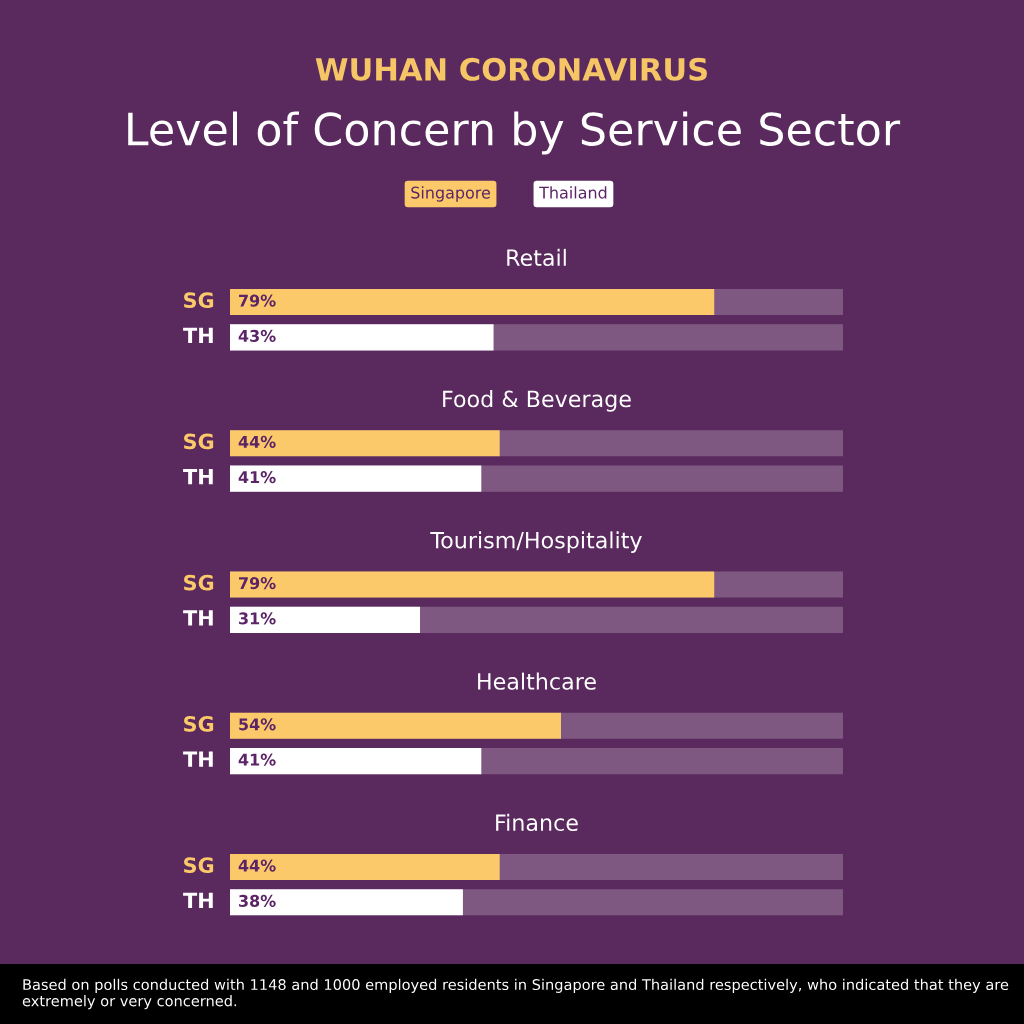 The height and width of the screenshot is (1024, 1024). I want to click on chart-subtitle: Level of Concern by Service Sector, so click(514, 133).